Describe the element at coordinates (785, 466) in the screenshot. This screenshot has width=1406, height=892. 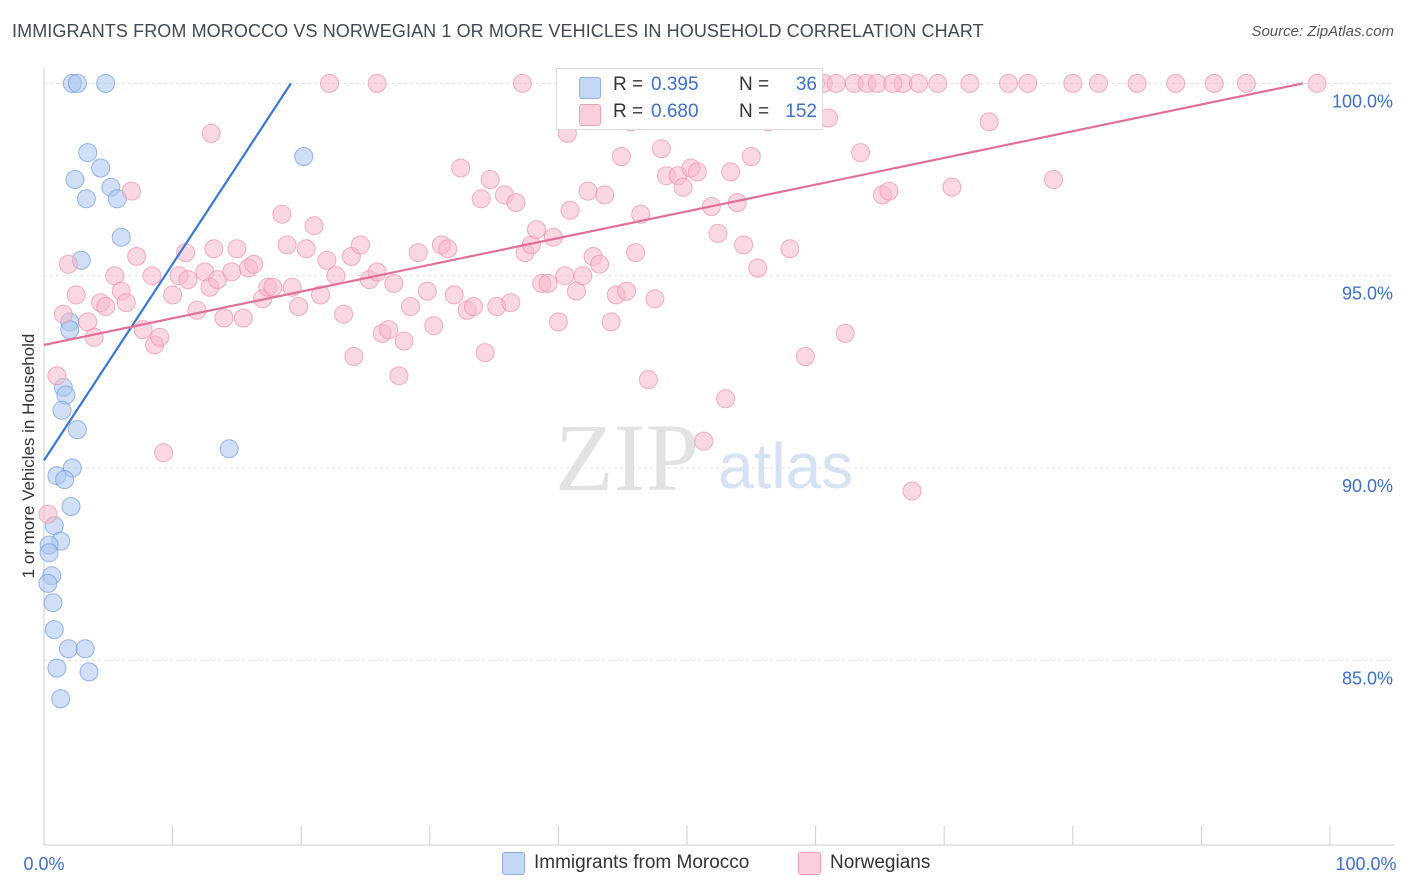
I see `watermark-atlas-text: atlas` at that location.